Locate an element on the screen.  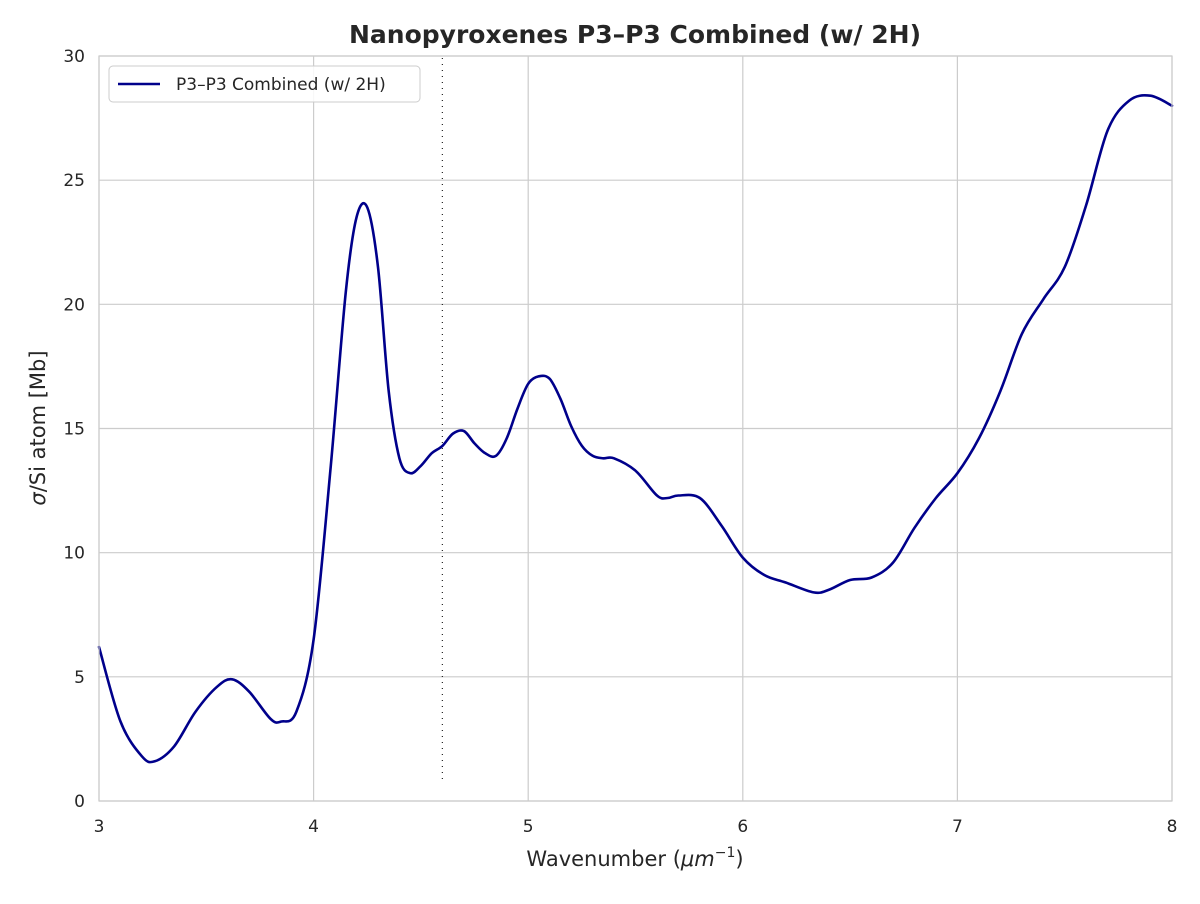
y-axis-label: σ/Si atom [Mb] is located at coordinates (38, 427).